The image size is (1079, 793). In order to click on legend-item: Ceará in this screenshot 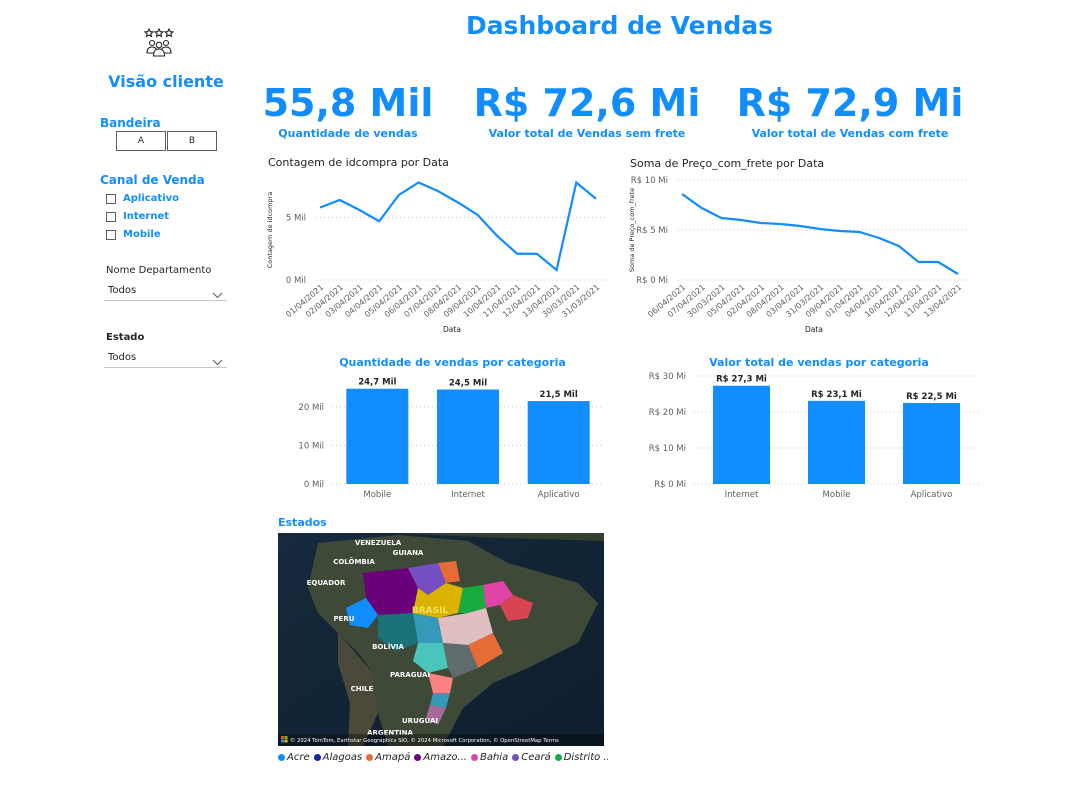, I will do `click(531, 757)`.